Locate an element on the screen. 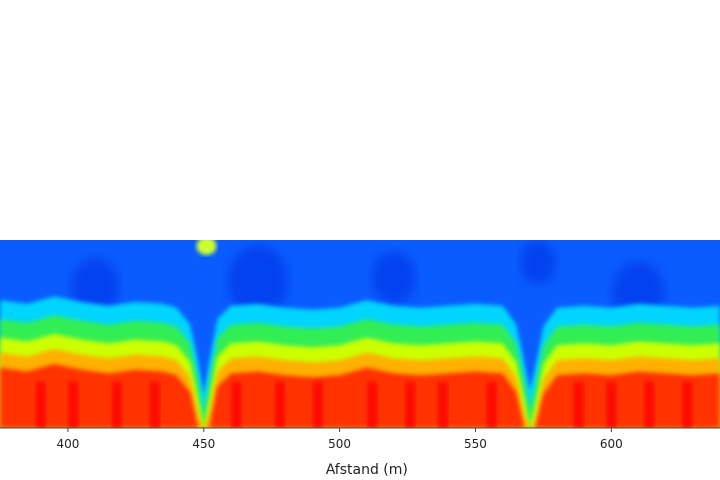  x-tick-label: 550 is located at coordinates (475, 444).